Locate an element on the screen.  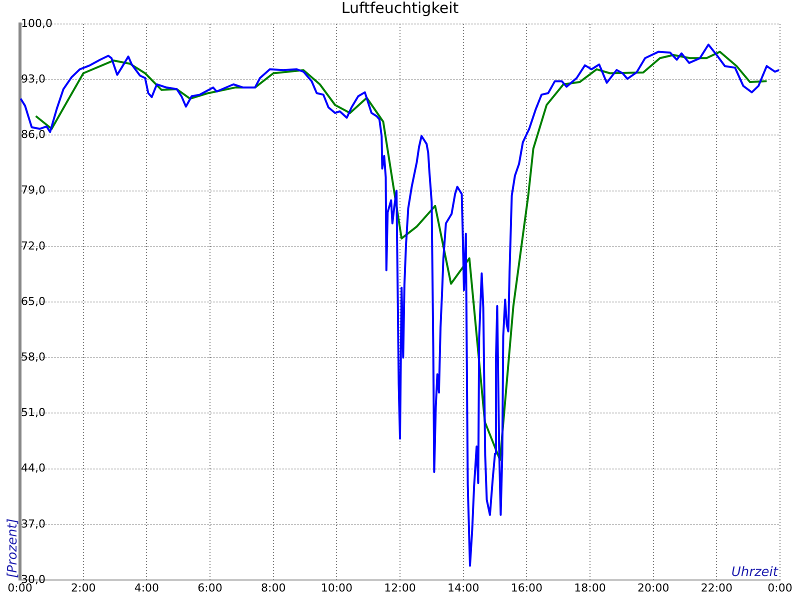
x-tick-label: 4:00 is located at coordinates (147, 587).